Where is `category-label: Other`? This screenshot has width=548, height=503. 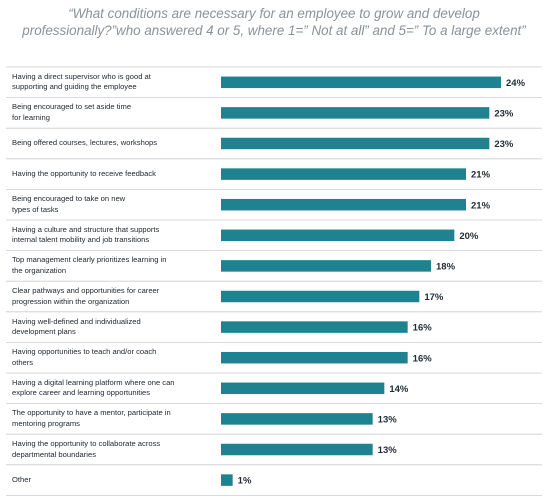 category-label: Other is located at coordinates (112, 480).